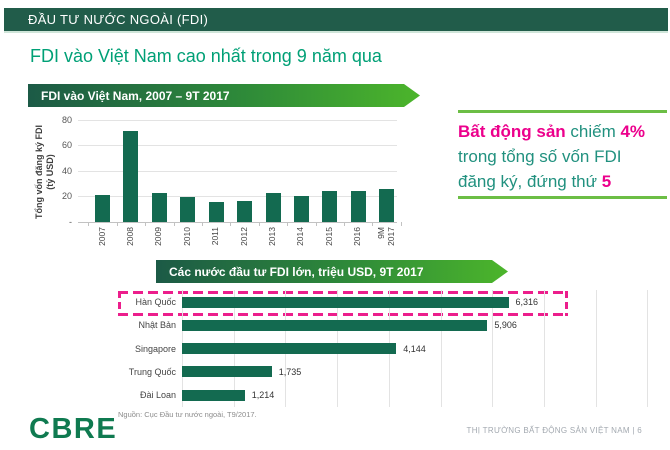 The width and height of the screenshot is (670, 450). Describe the element at coordinates (343, 292) in the screenshot. I see `highlight-box-top` at that location.